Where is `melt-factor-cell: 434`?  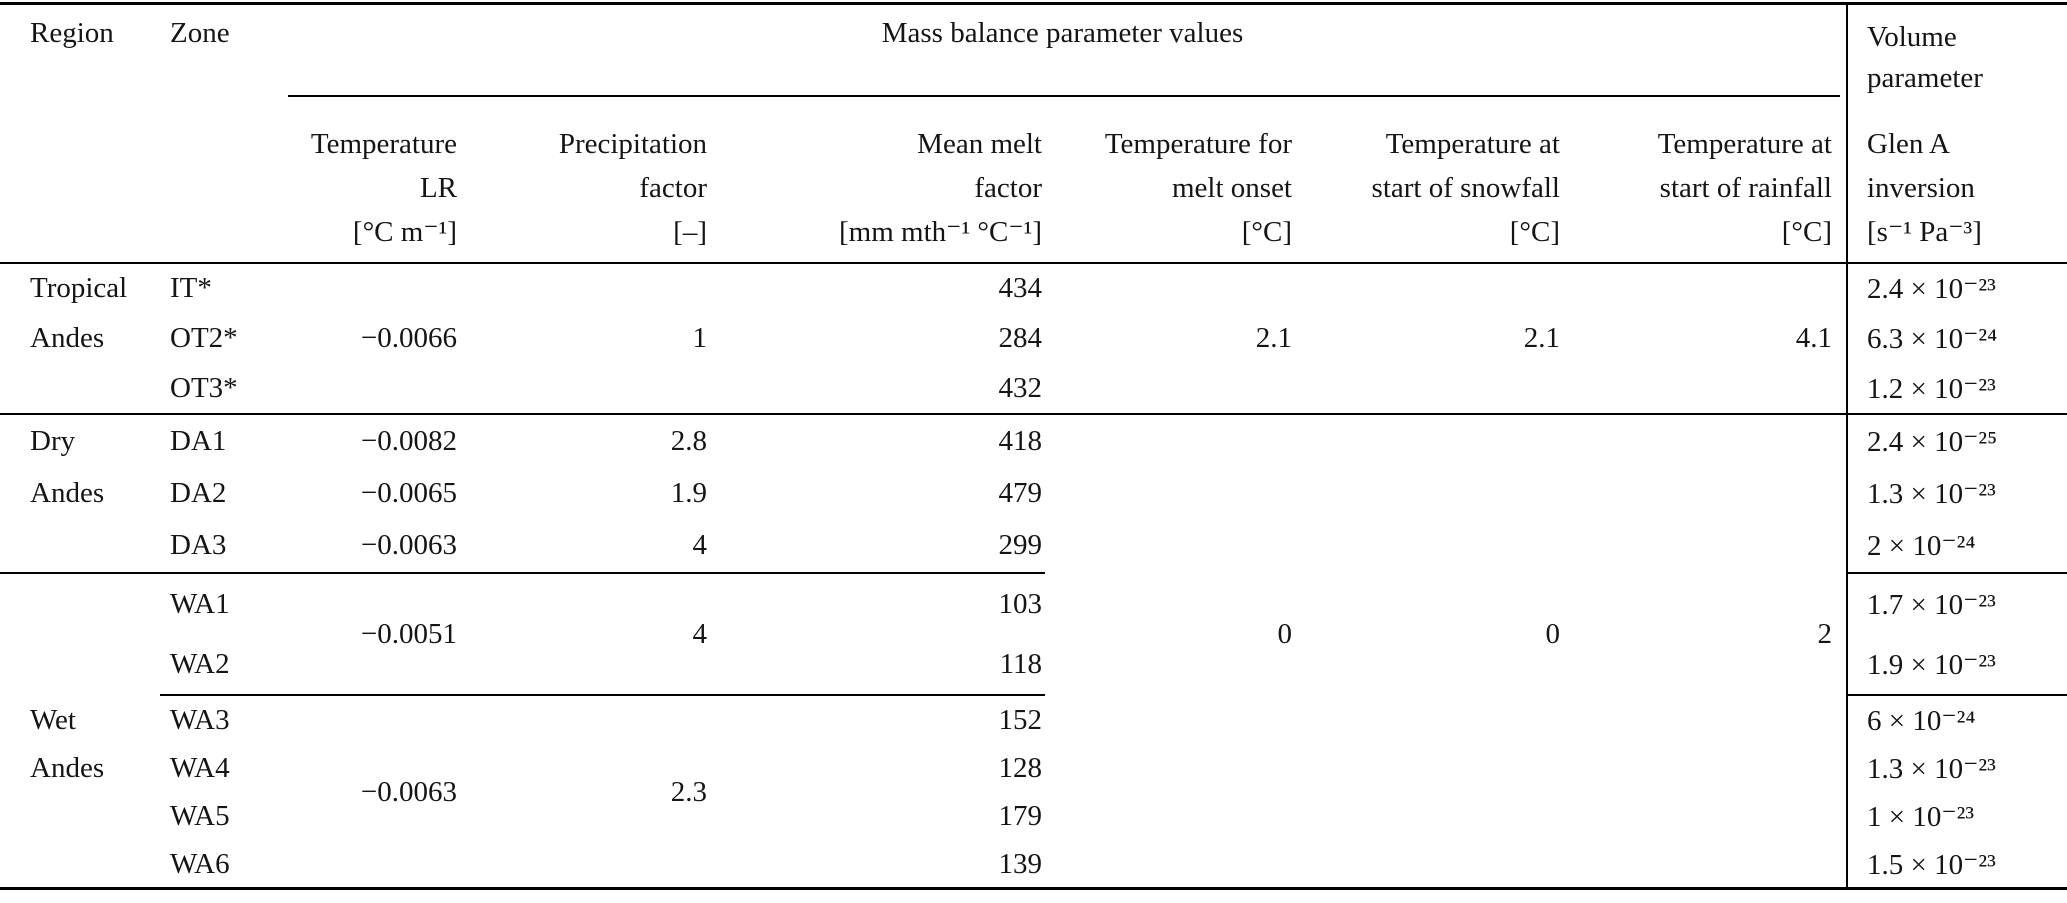 melt-factor-cell: 434 is located at coordinates (1020, 288).